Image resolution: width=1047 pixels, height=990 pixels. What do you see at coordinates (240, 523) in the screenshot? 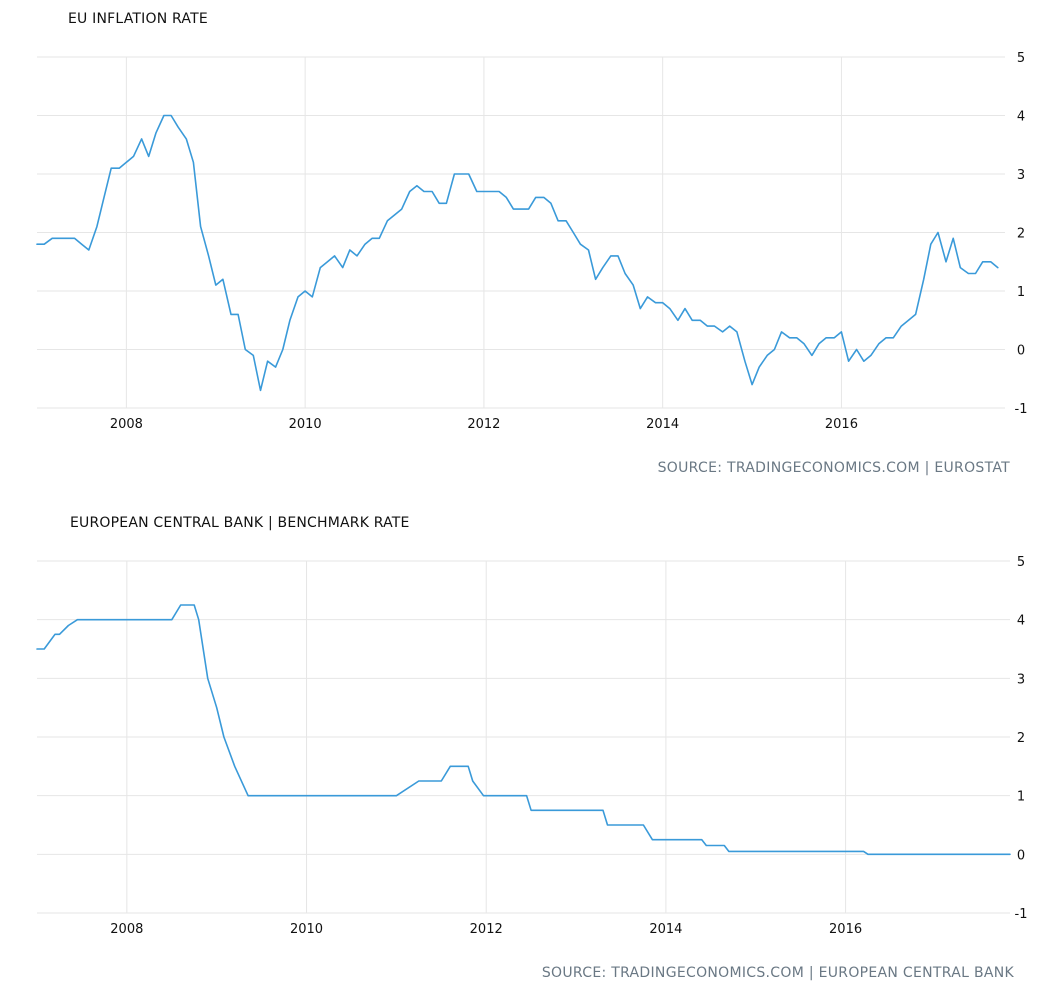
I see `ecb-chart-title: EUROPEAN CENTRAL BANK | BENCHMARK RATE` at bounding box center [240, 523].